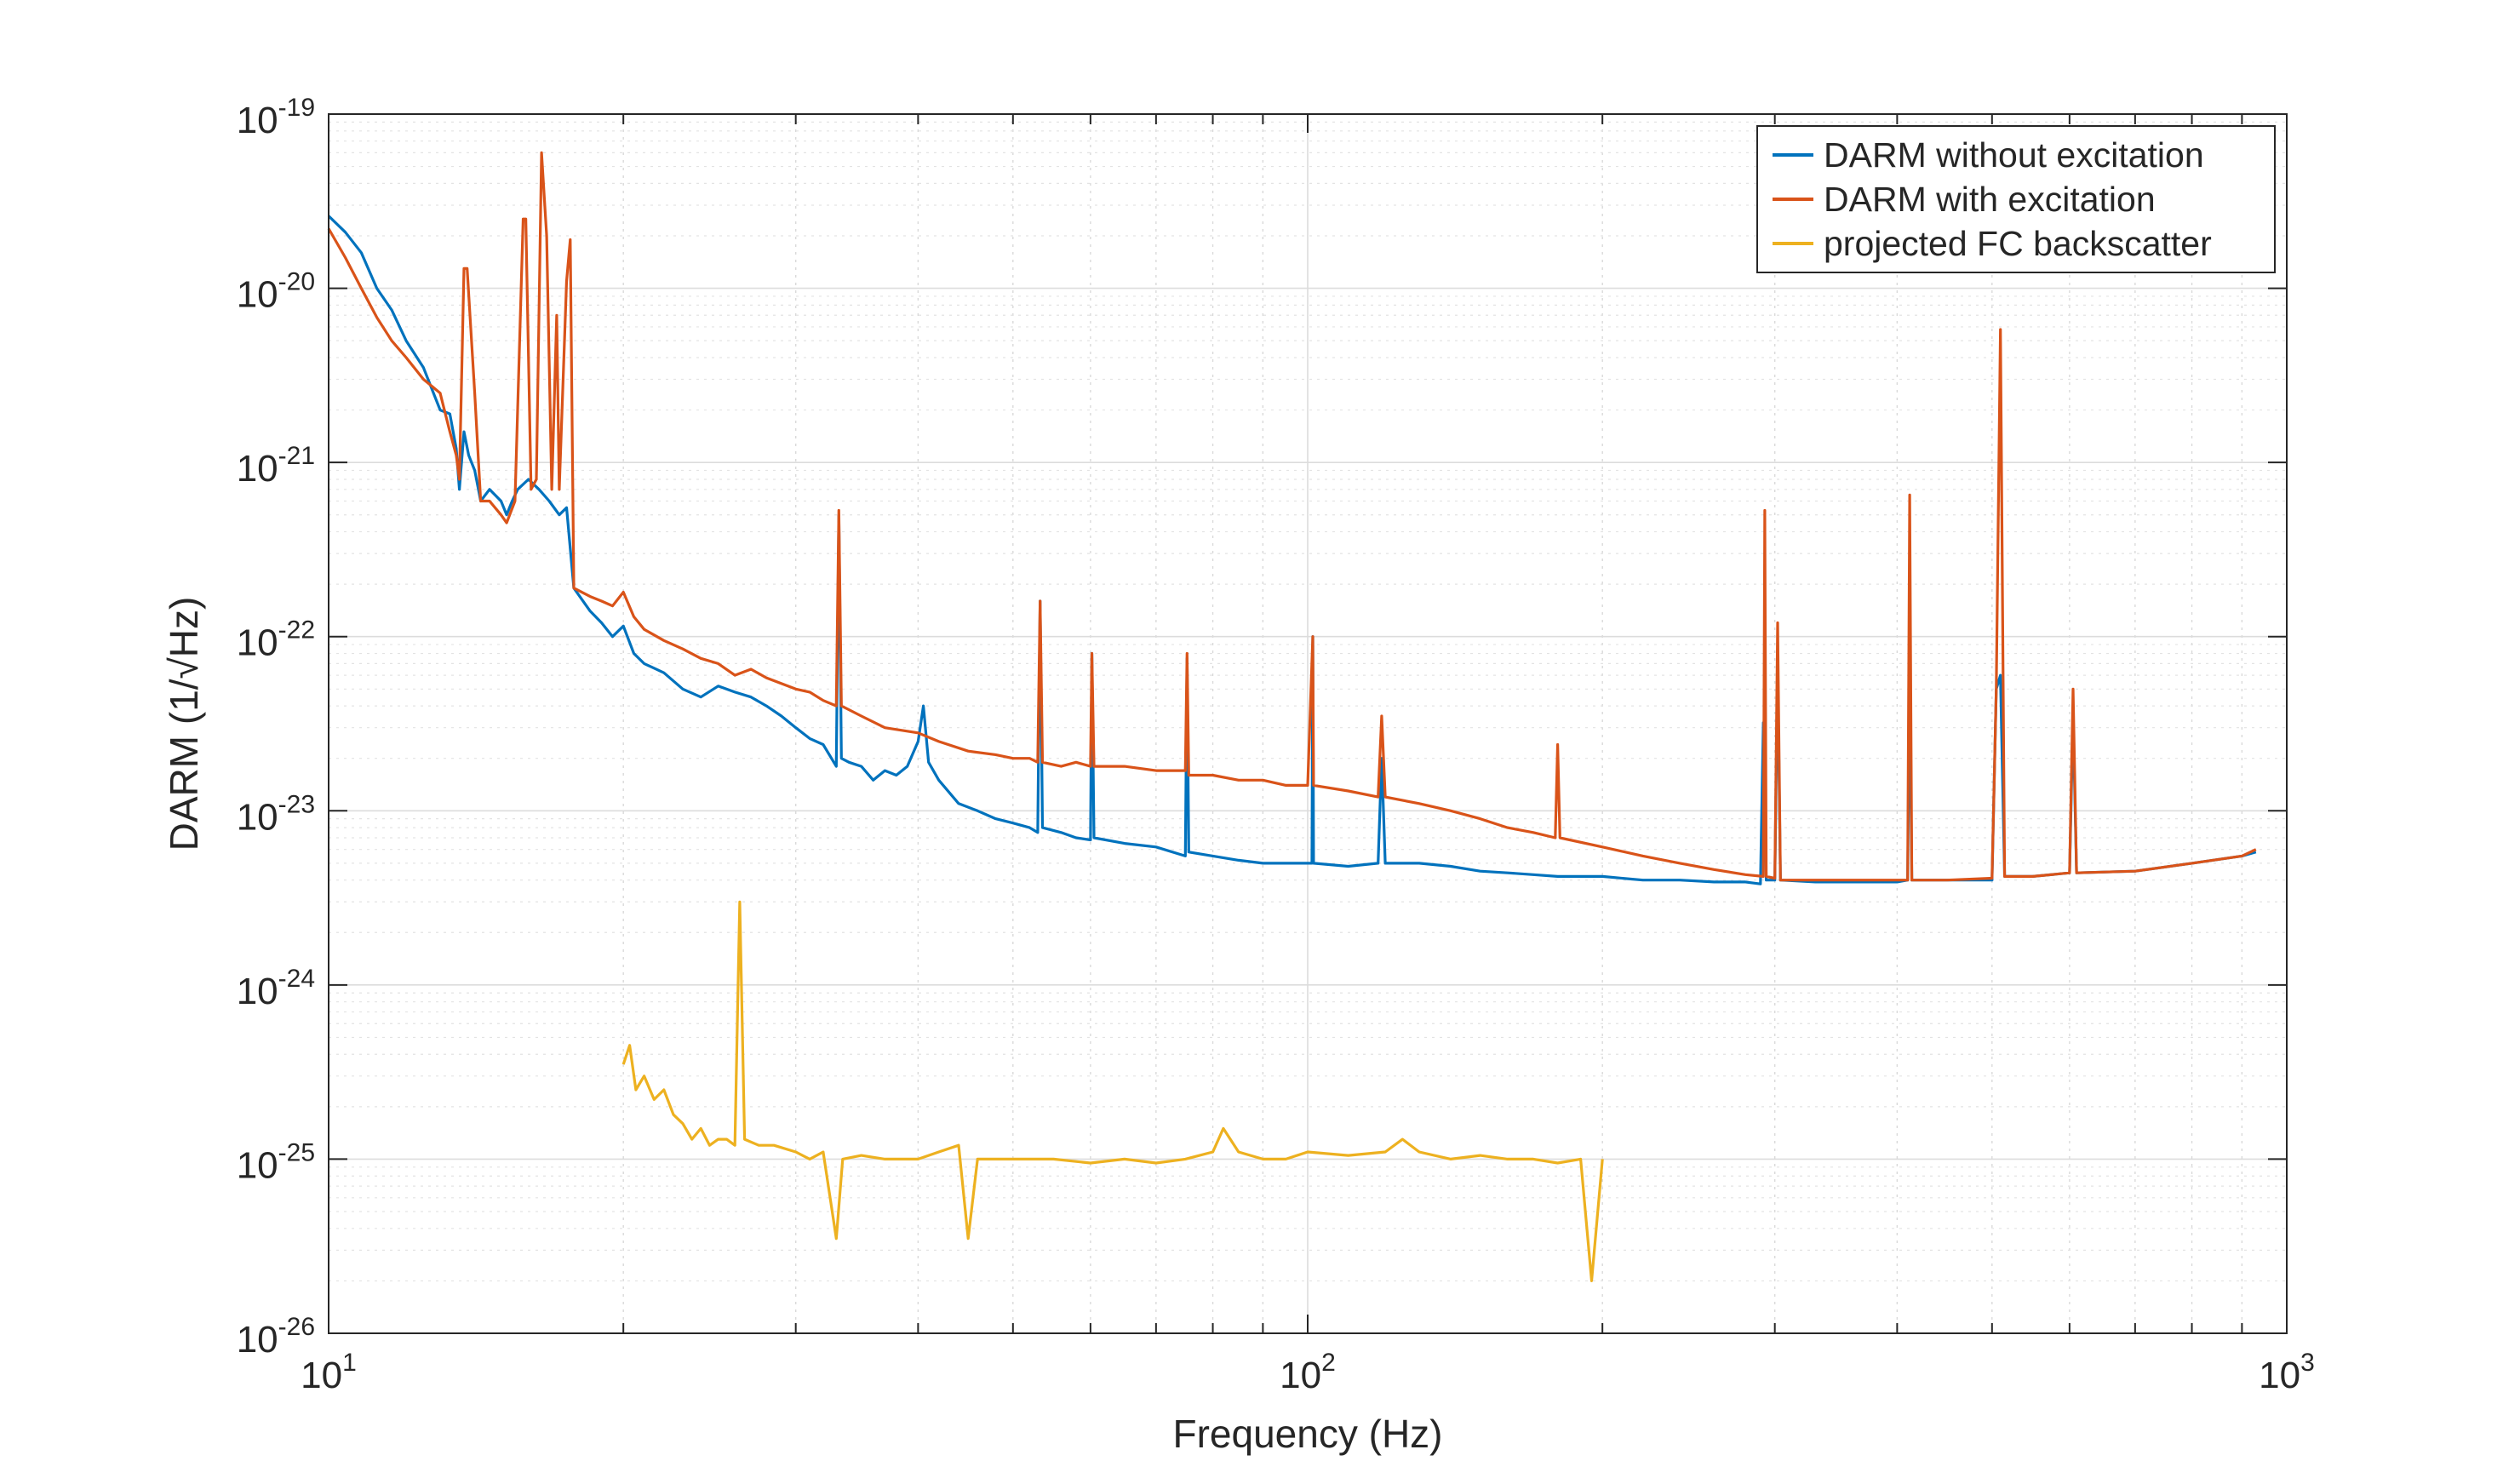 Image resolution: width=2503 pixels, height=1484 pixels. Describe the element at coordinates (2014, 155) in the screenshot. I see `legend-label-darm-without: DARM without excitation` at that location.